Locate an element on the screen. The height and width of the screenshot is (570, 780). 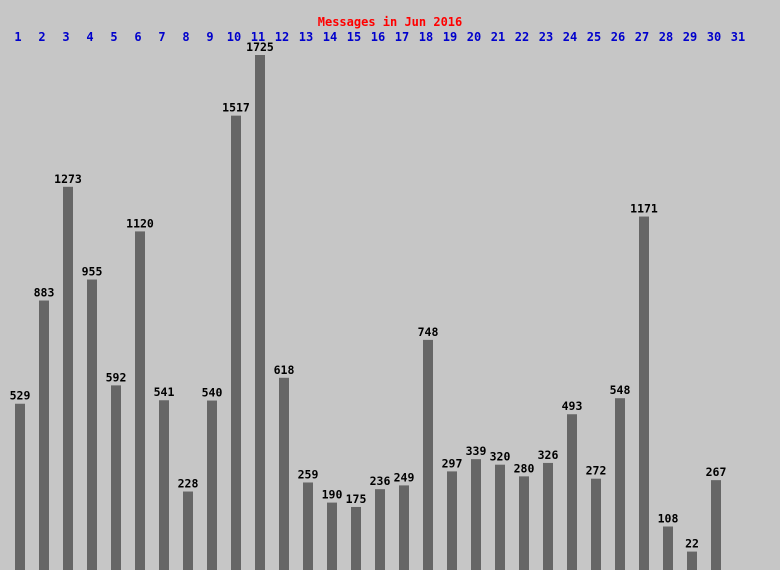
x-tick-label: 5 is located at coordinates (113, 37).